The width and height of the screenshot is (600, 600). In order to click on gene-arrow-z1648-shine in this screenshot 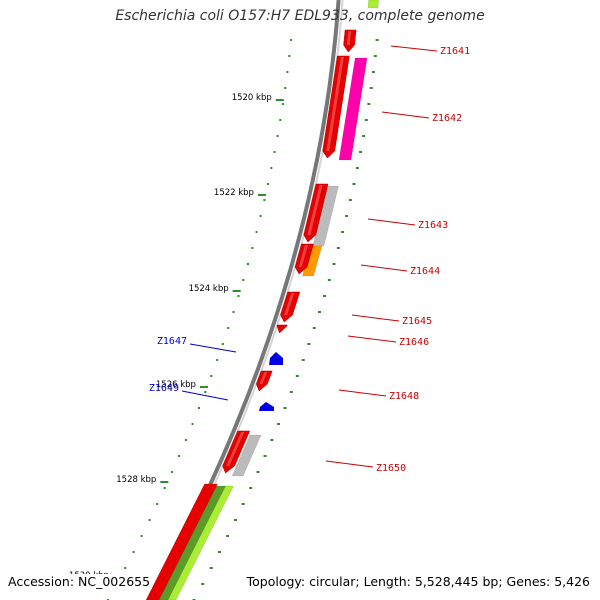, I will do `click(263, 378)`.